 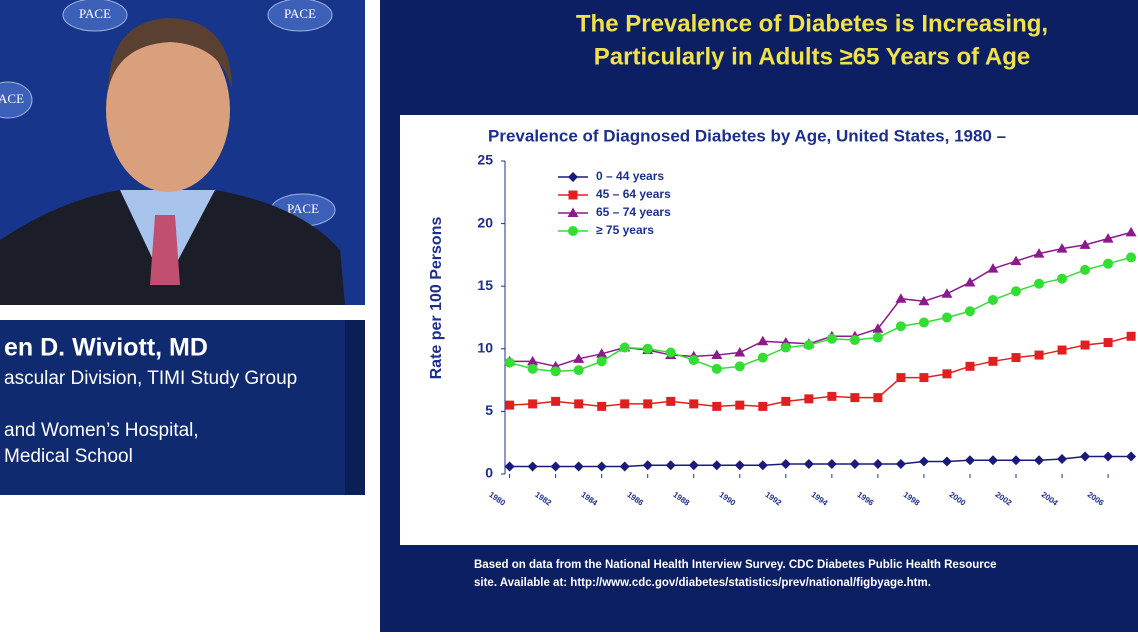 What do you see at coordinates (630, 176) in the screenshot?
I see `legend-label: 0 – 44 years` at bounding box center [630, 176].